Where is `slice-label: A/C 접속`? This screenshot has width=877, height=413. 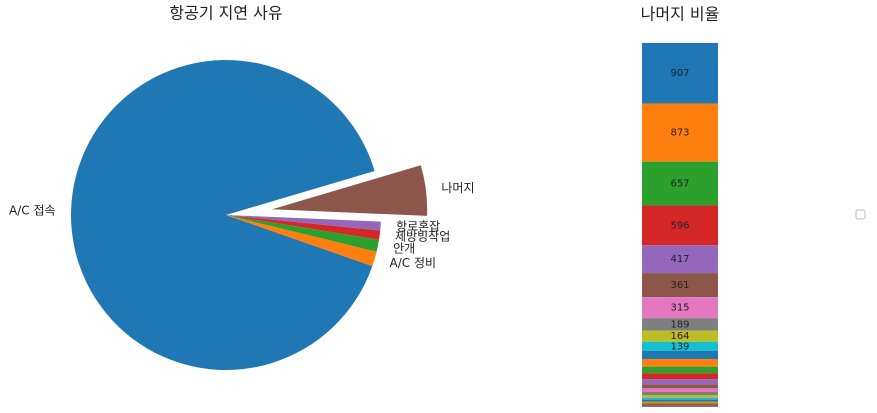 slice-label: A/C 접속 is located at coordinates (32, 210).